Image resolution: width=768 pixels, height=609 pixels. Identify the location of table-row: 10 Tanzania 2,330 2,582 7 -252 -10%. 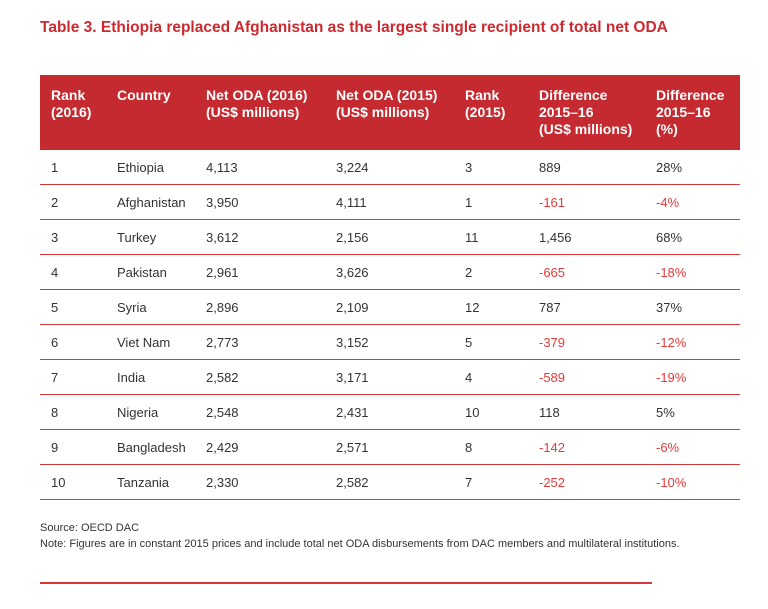
(390, 482).